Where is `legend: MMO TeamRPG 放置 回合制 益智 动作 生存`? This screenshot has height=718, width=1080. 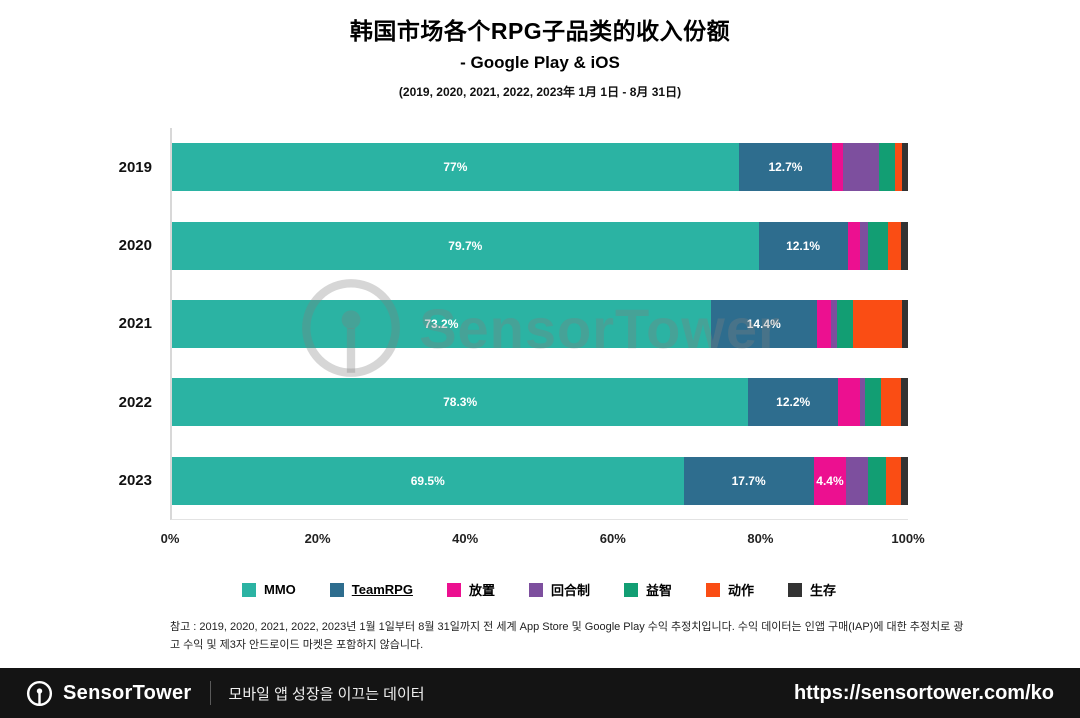 legend: MMO TeamRPG 放置 回合制 益智 动作 生存 is located at coordinates (539, 589).